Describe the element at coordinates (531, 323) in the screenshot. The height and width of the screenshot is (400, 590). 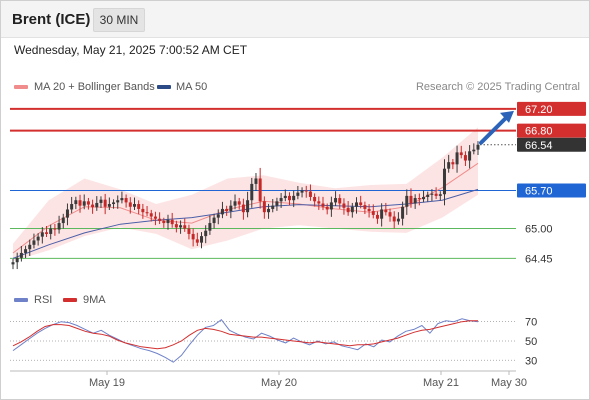
I see `rsi-tick-70: 70` at that location.